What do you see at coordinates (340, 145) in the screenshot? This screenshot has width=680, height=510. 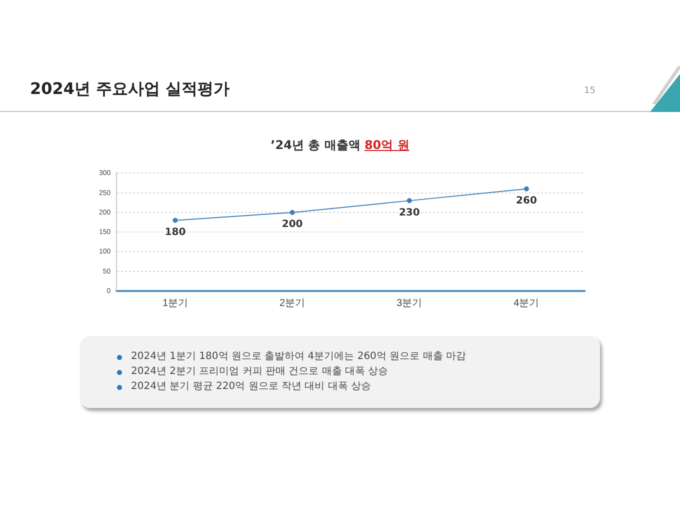 I see `chart-subtitle: ’24년 총 매출액 80억 원` at bounding box center [340, 145].